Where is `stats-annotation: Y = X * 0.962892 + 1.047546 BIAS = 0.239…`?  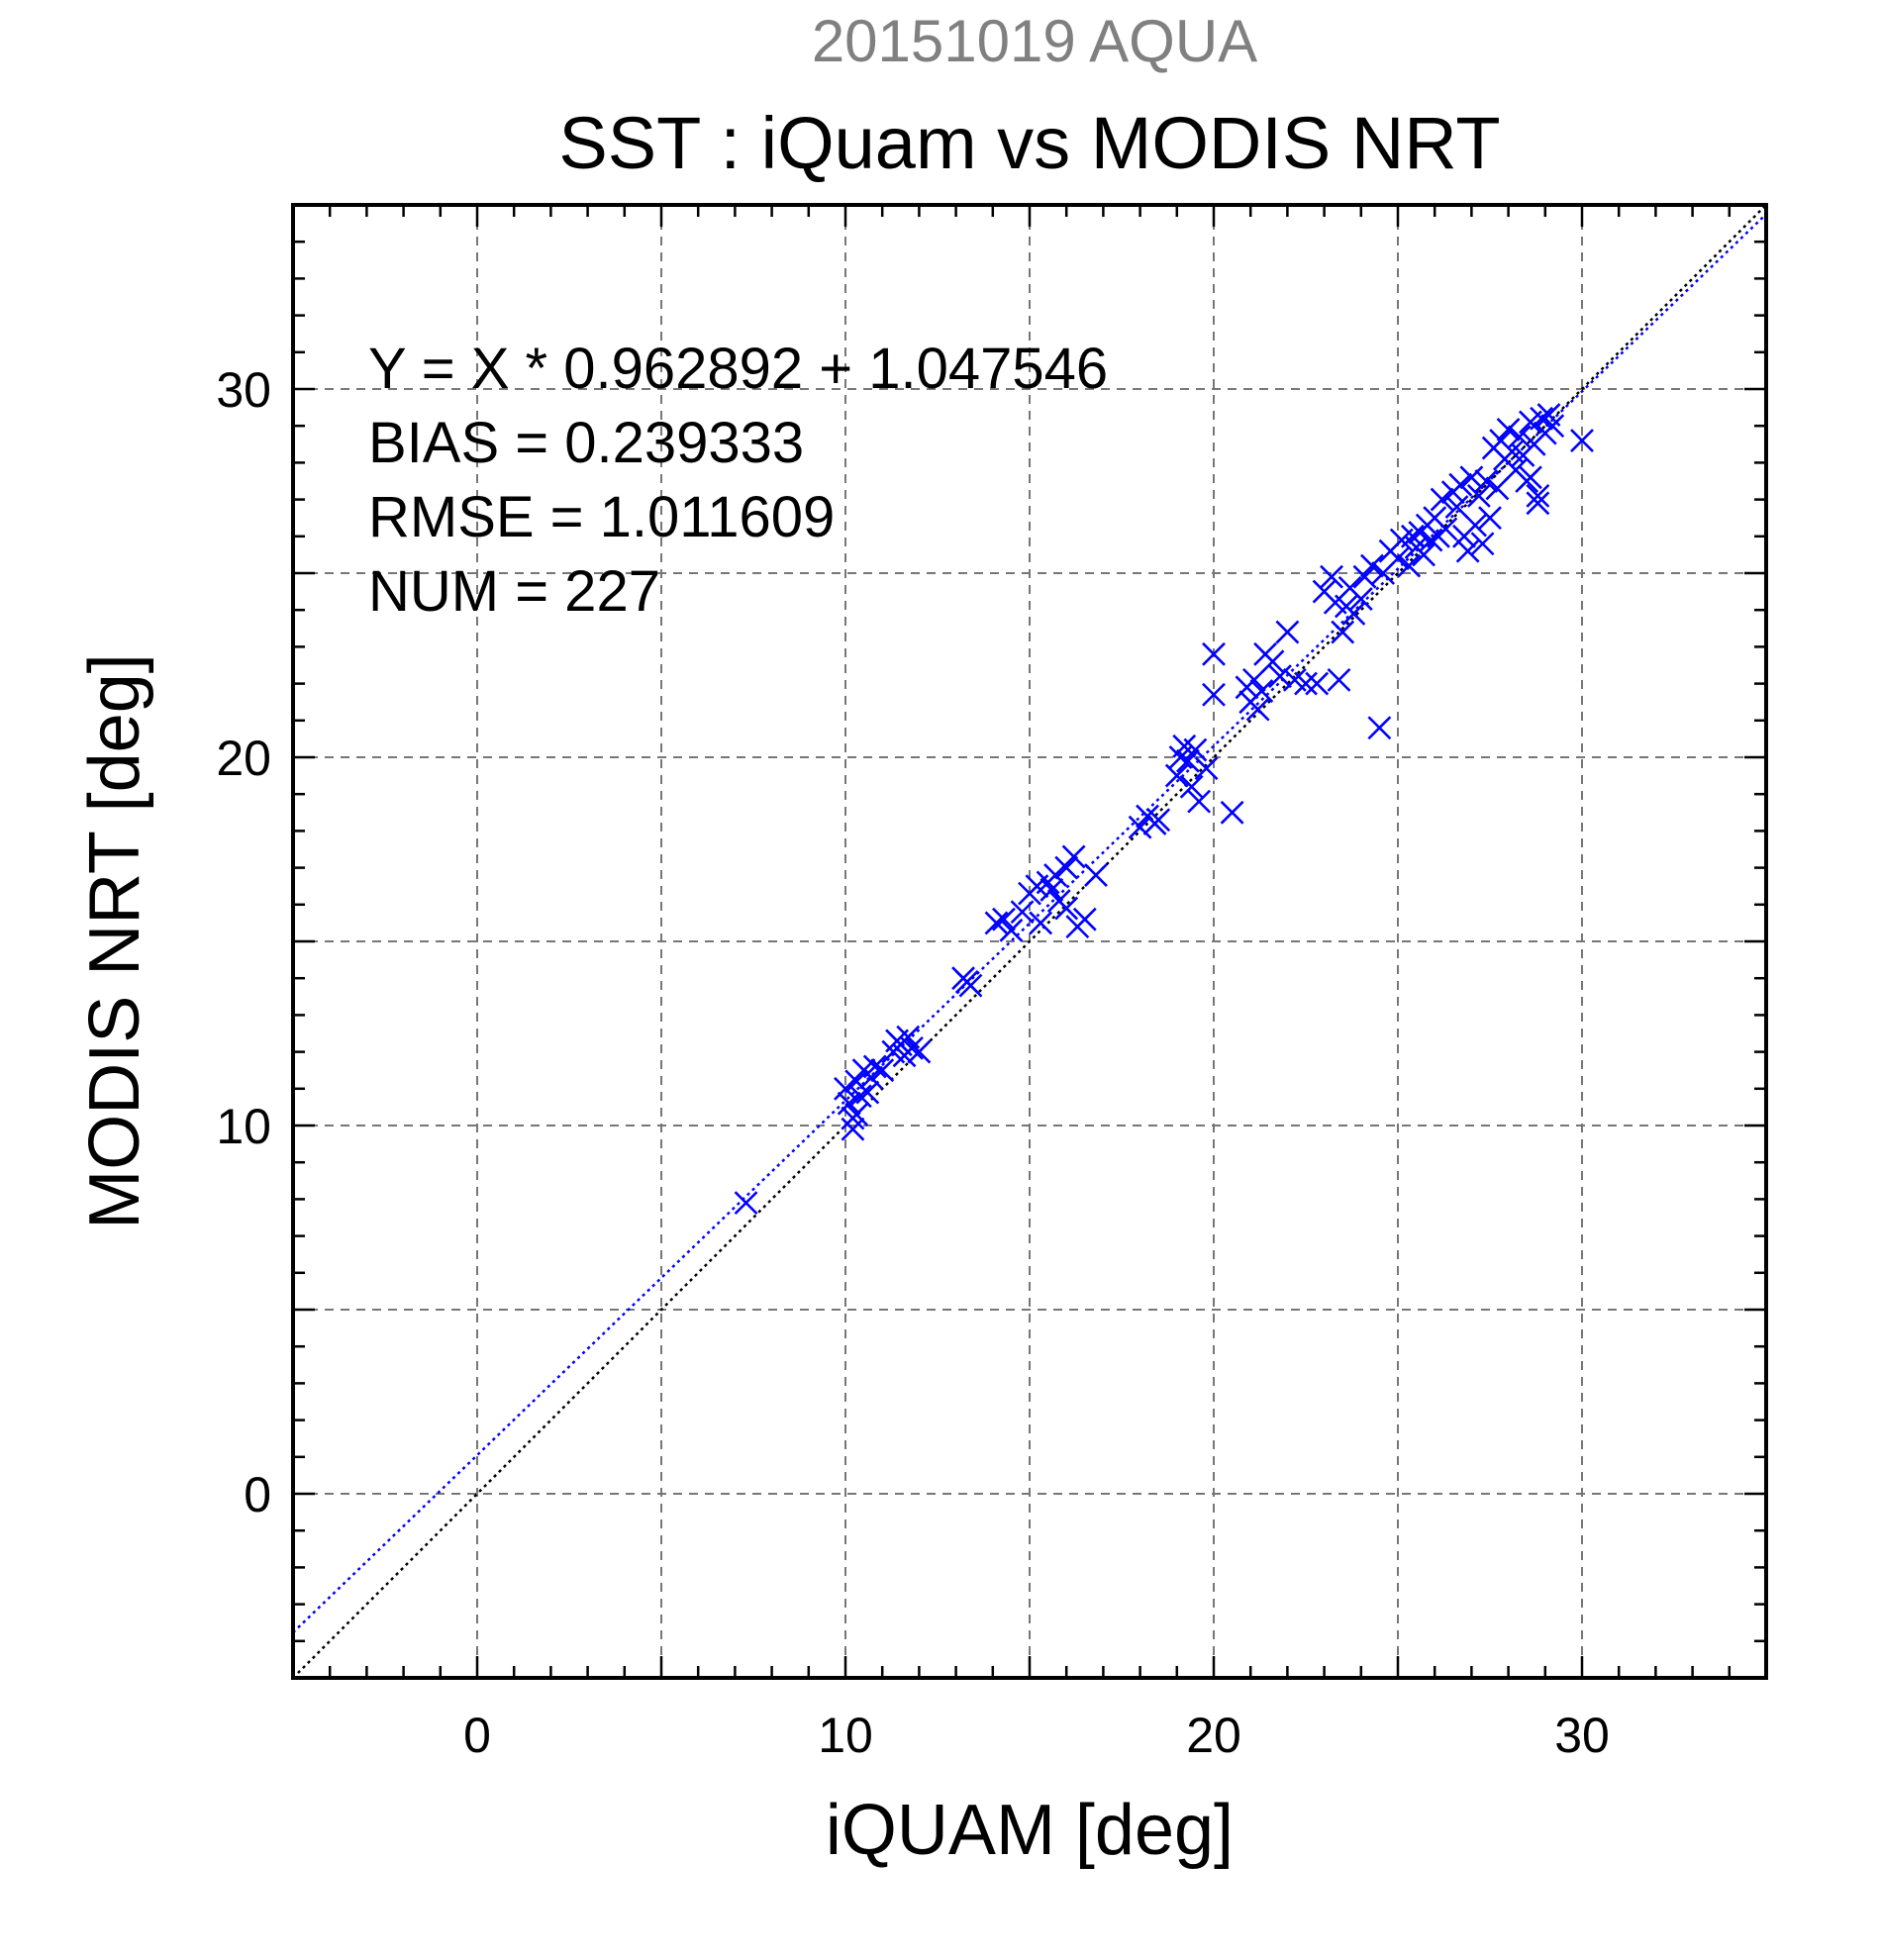
stats-annotation: Y = X * 0.962892 + 1.047546 BIAS = 0.239… is located at coordinates (738, 480).